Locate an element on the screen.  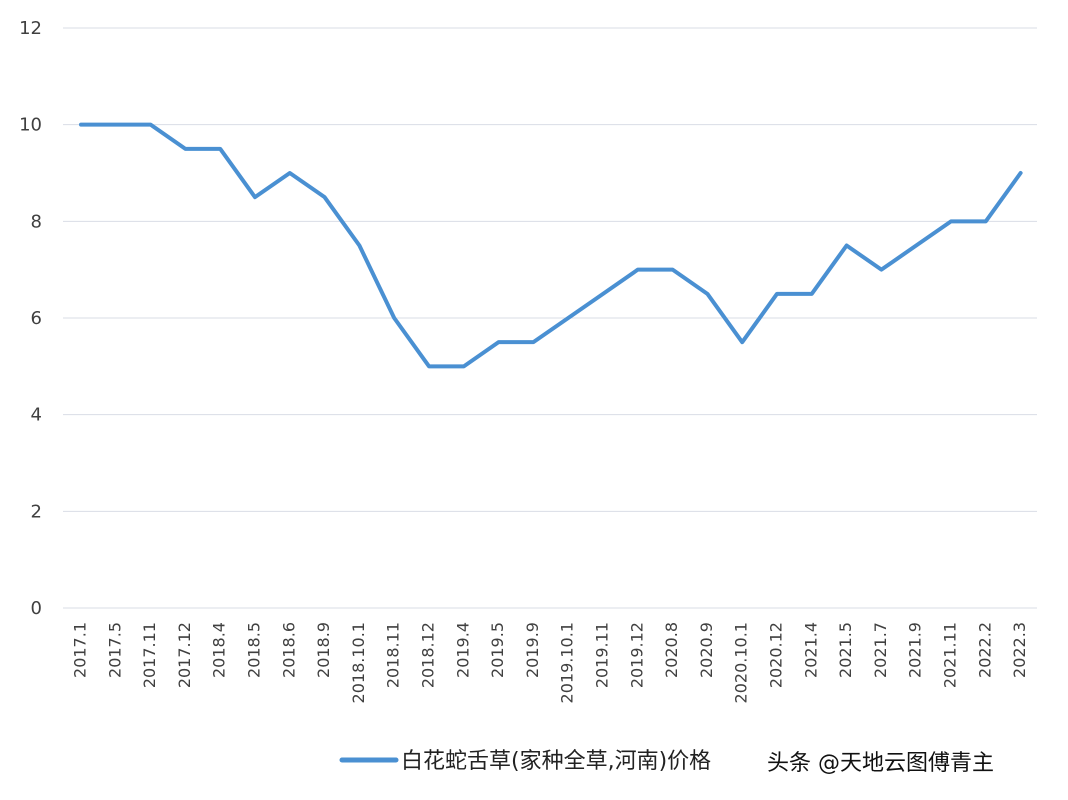
x-tick-label: 2017.1 is located at coordinates (80, 650).